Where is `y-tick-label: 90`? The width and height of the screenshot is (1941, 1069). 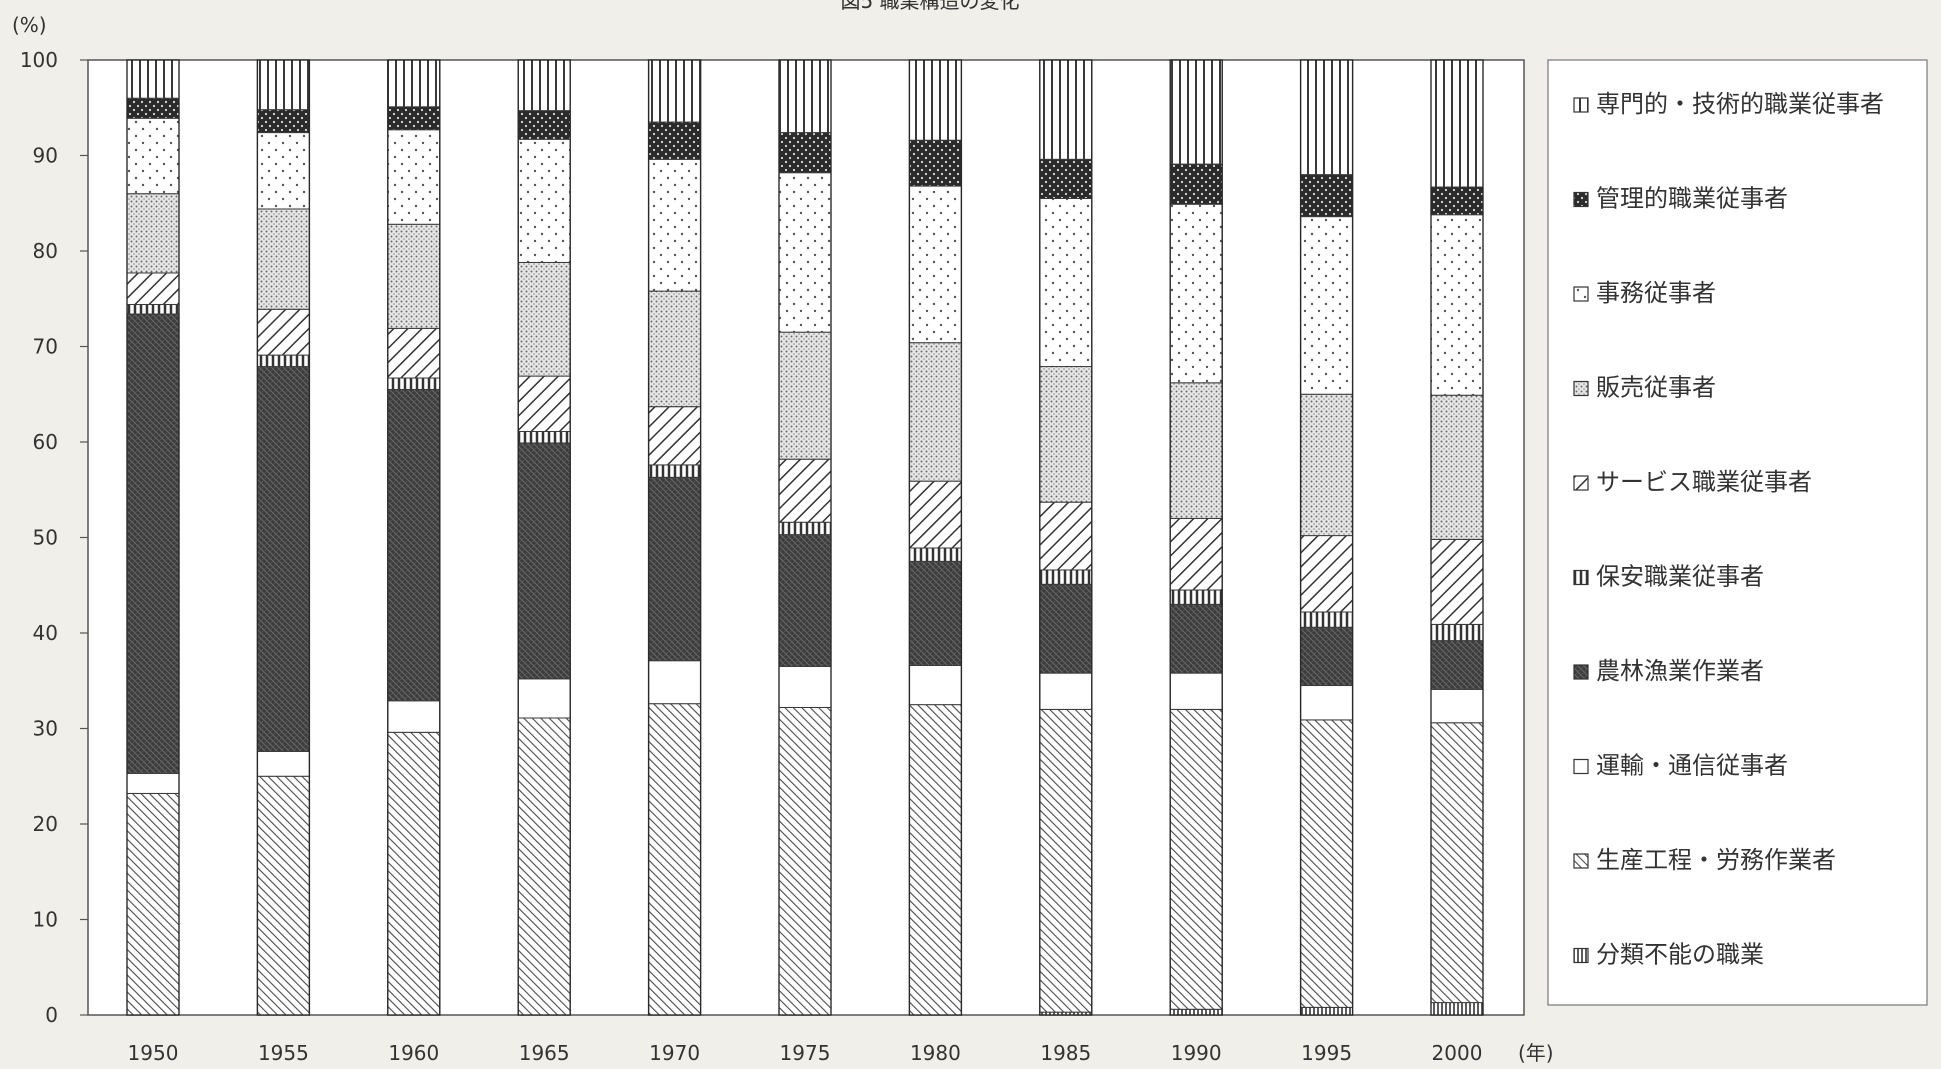
y-tick-label: 90 is located at coordinates (45, 156).